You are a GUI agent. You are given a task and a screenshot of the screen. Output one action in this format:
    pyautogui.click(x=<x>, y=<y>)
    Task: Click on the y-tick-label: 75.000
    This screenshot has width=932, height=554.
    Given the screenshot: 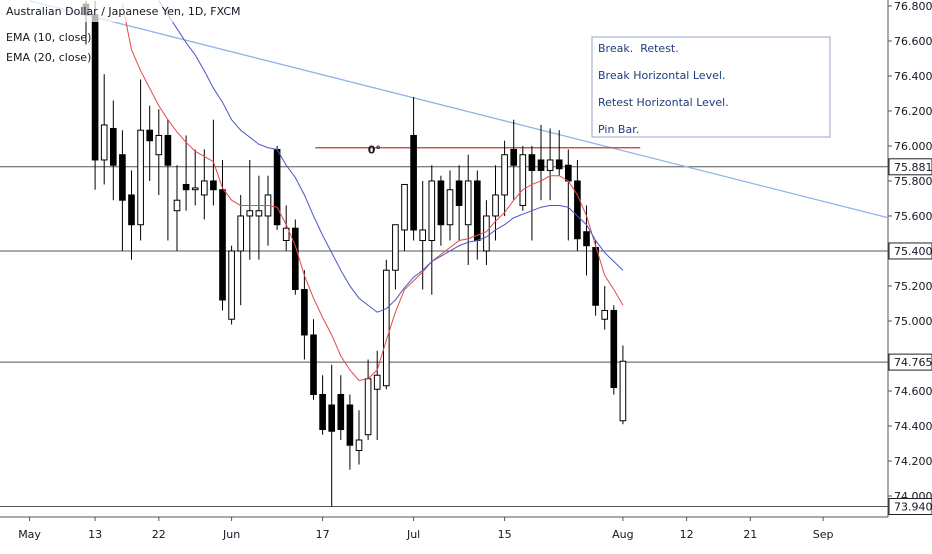 What is the action you would take?
    pyautogui.click(x=913, y=321)
    